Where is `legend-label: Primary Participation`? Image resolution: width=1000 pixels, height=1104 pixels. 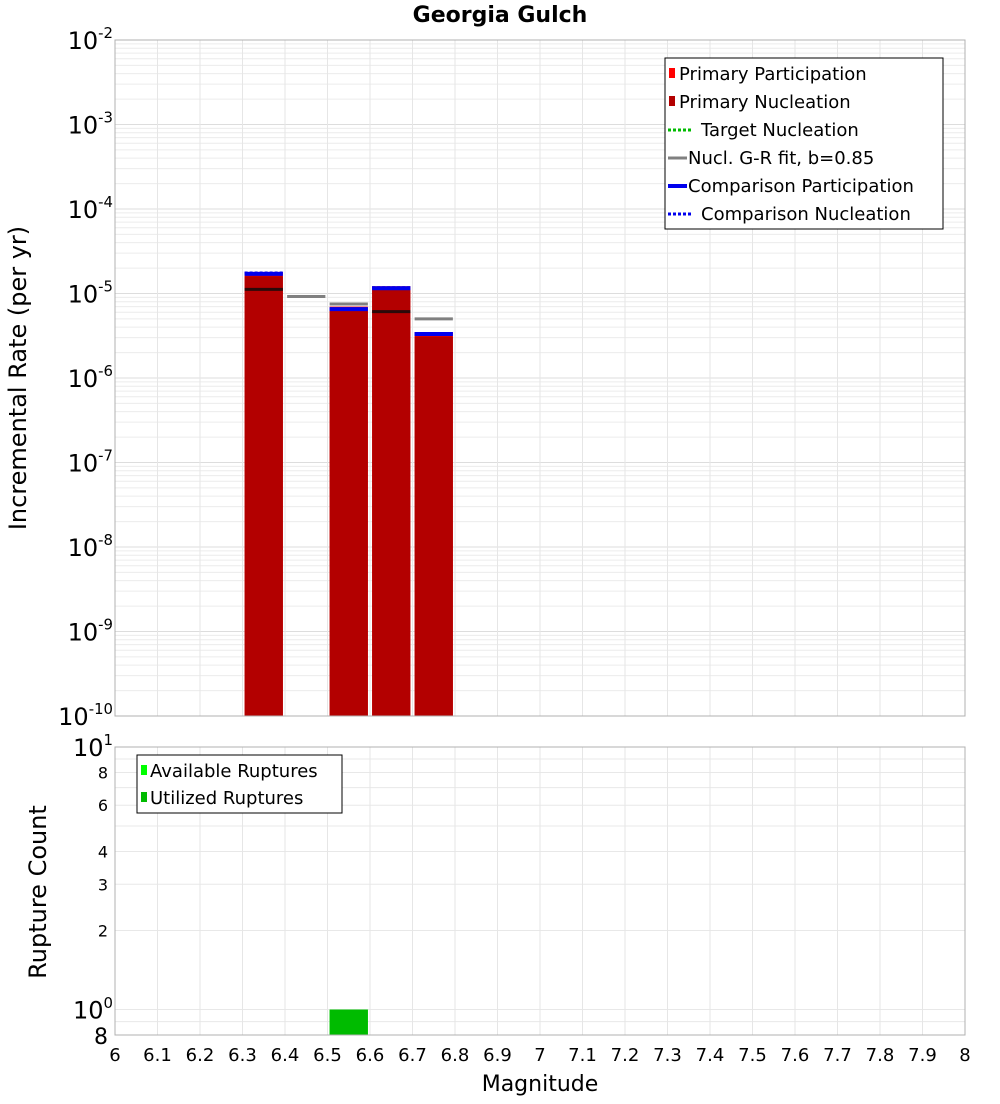 legend-label: Primary Participation is located at coordinates (773, 74).